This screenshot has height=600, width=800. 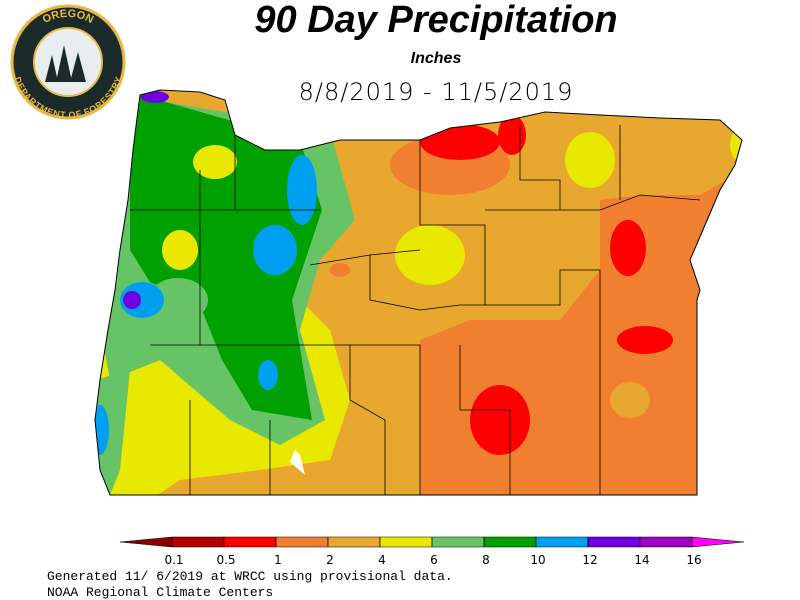 I want to click on legend-tick-label: 16, so click(x=693, y=560).